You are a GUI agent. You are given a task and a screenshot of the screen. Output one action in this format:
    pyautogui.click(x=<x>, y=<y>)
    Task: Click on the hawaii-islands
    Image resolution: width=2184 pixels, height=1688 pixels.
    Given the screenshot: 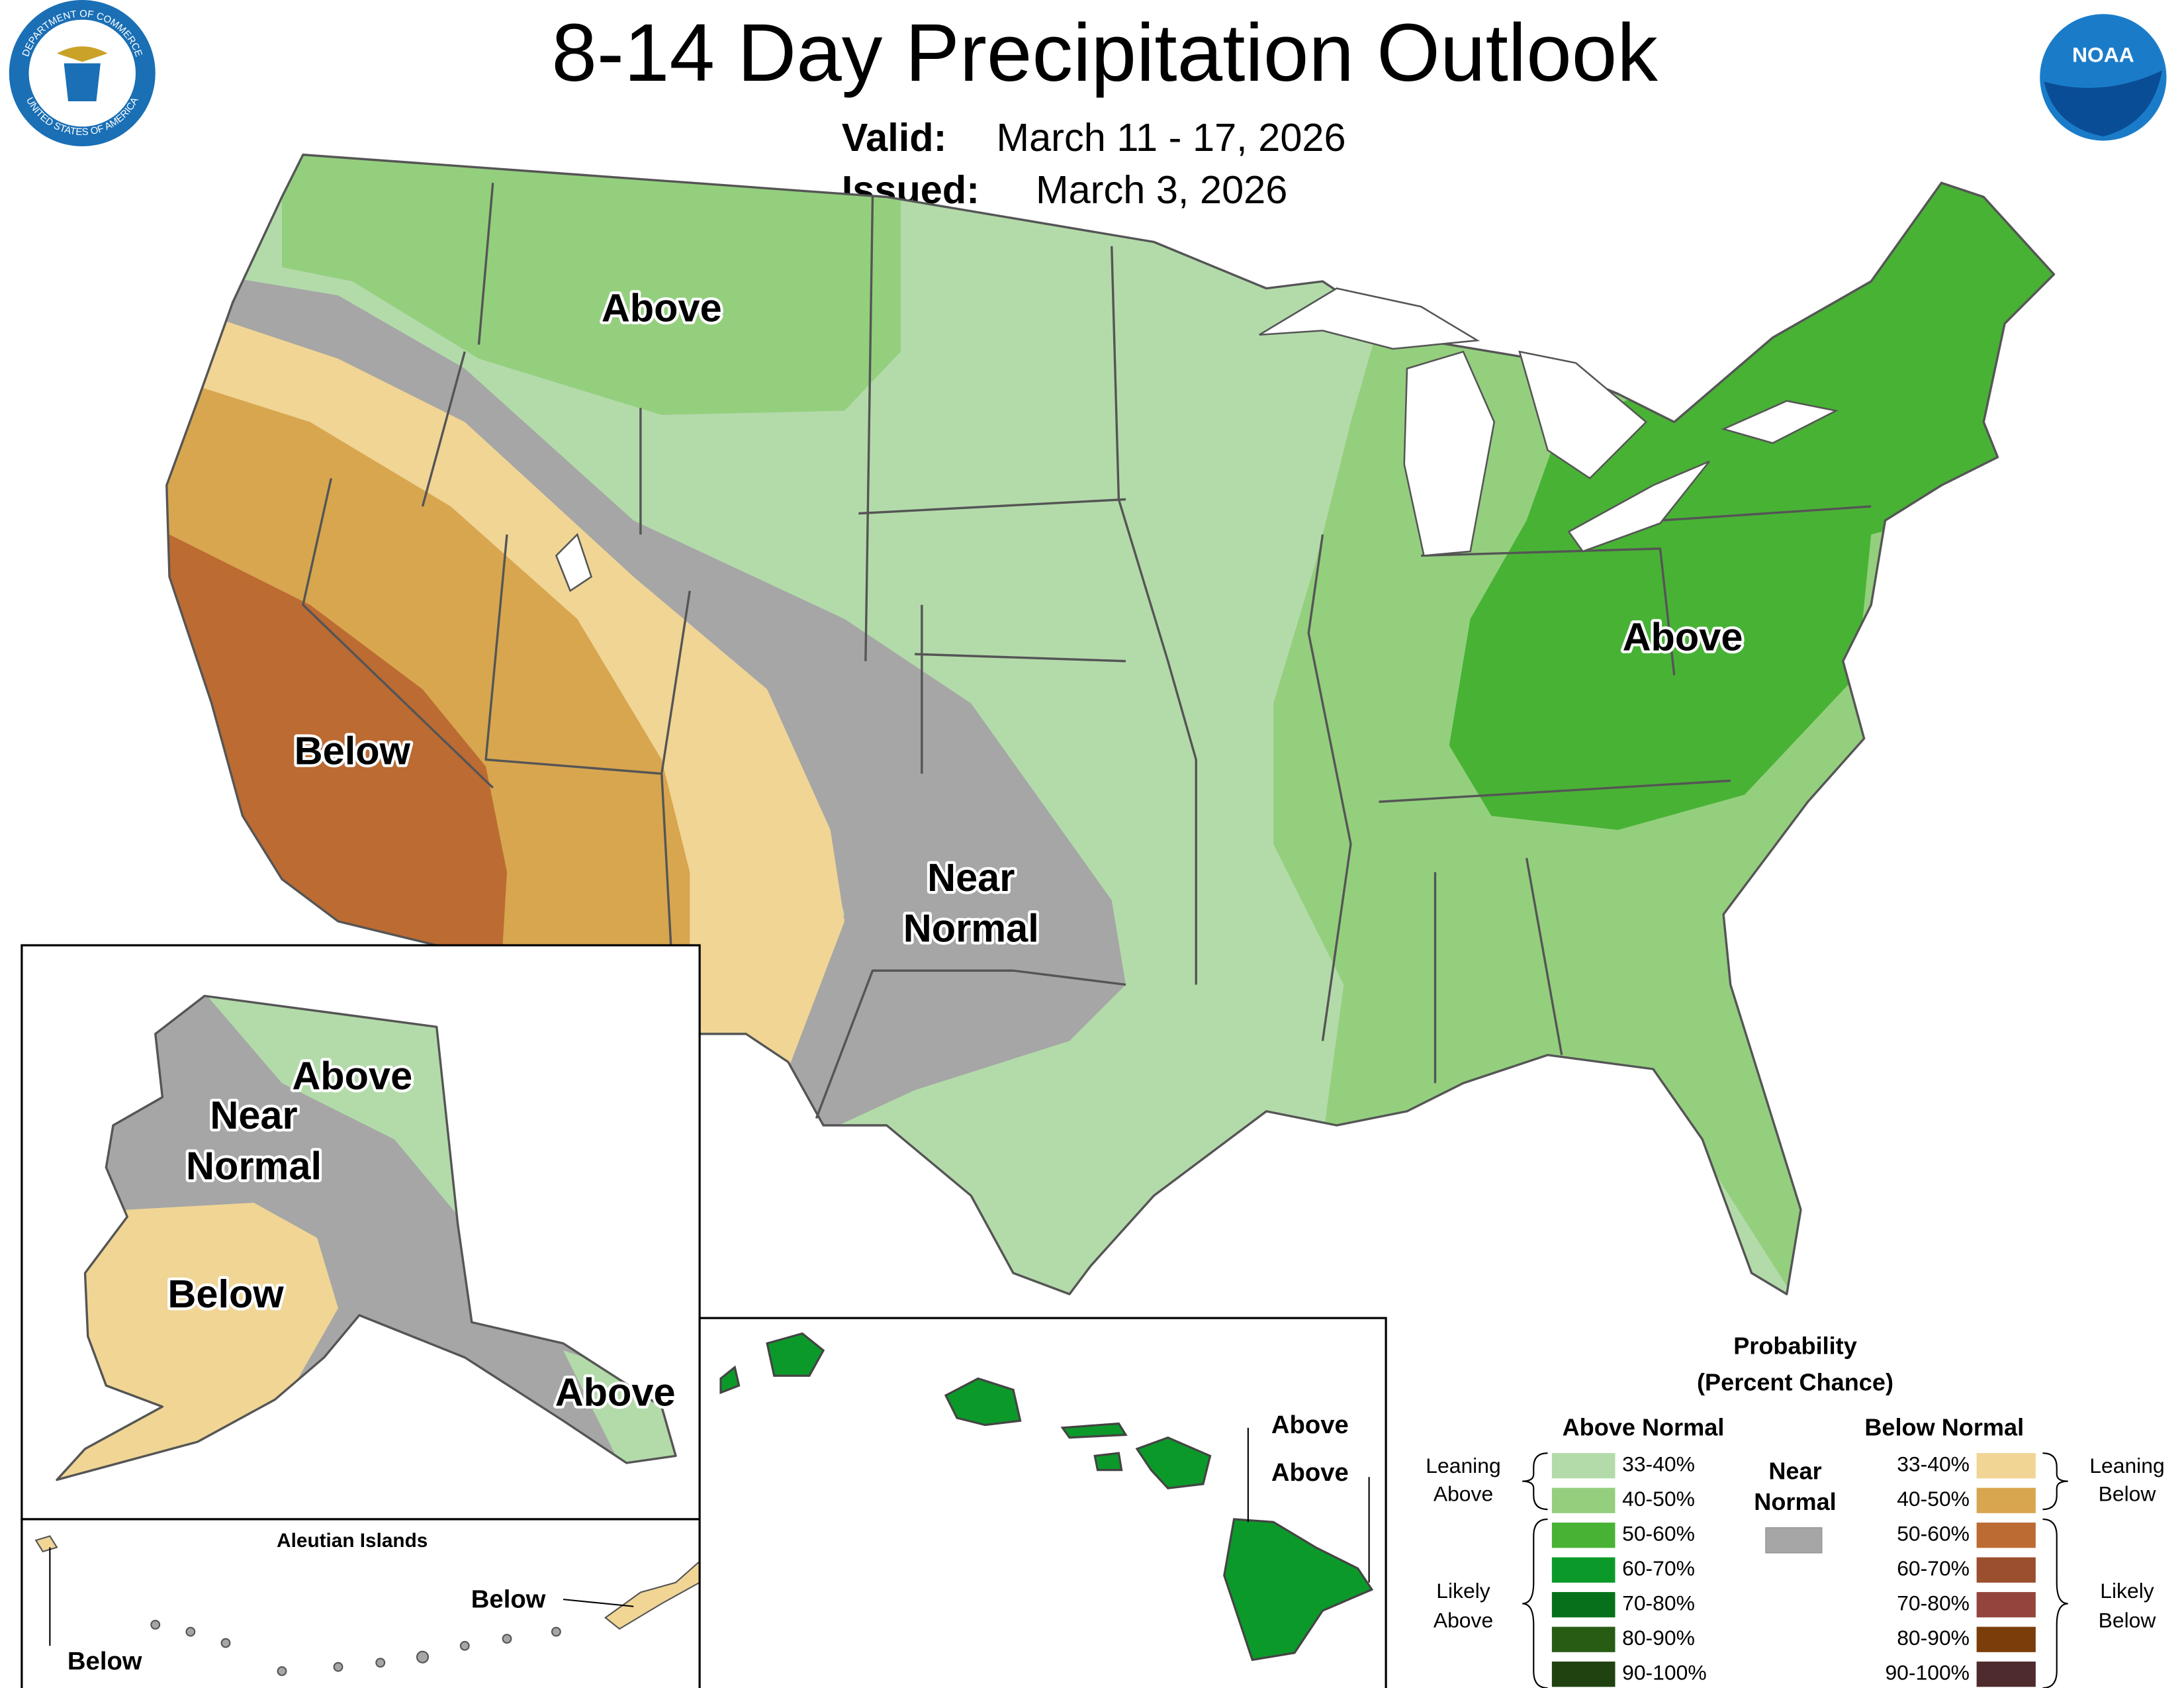 What is the action you would take?
    pyautogui.click(x=1046, y=1497)
    